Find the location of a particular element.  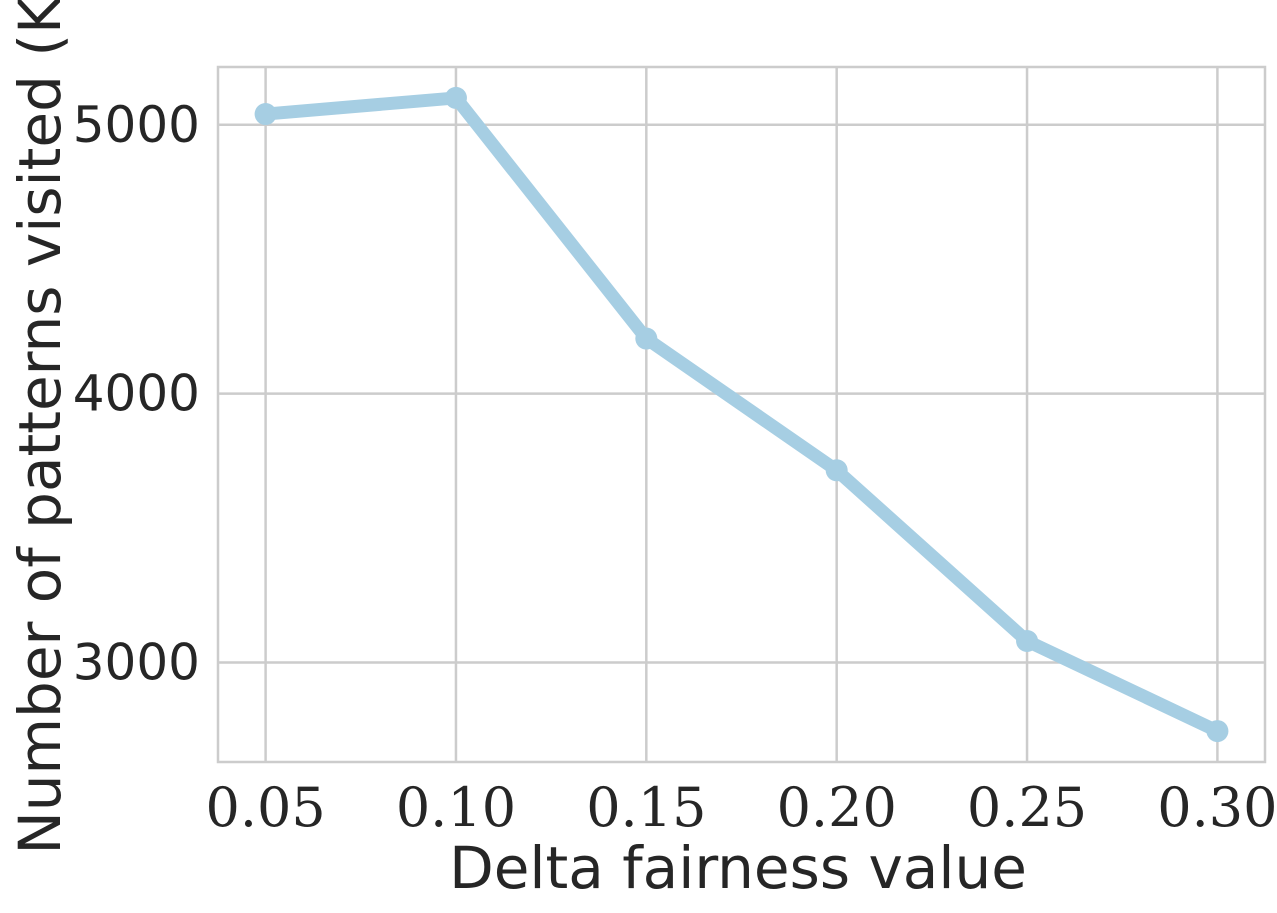

y-tick-labels: 3000 4000 5000 is located at coordinates (136, 394).